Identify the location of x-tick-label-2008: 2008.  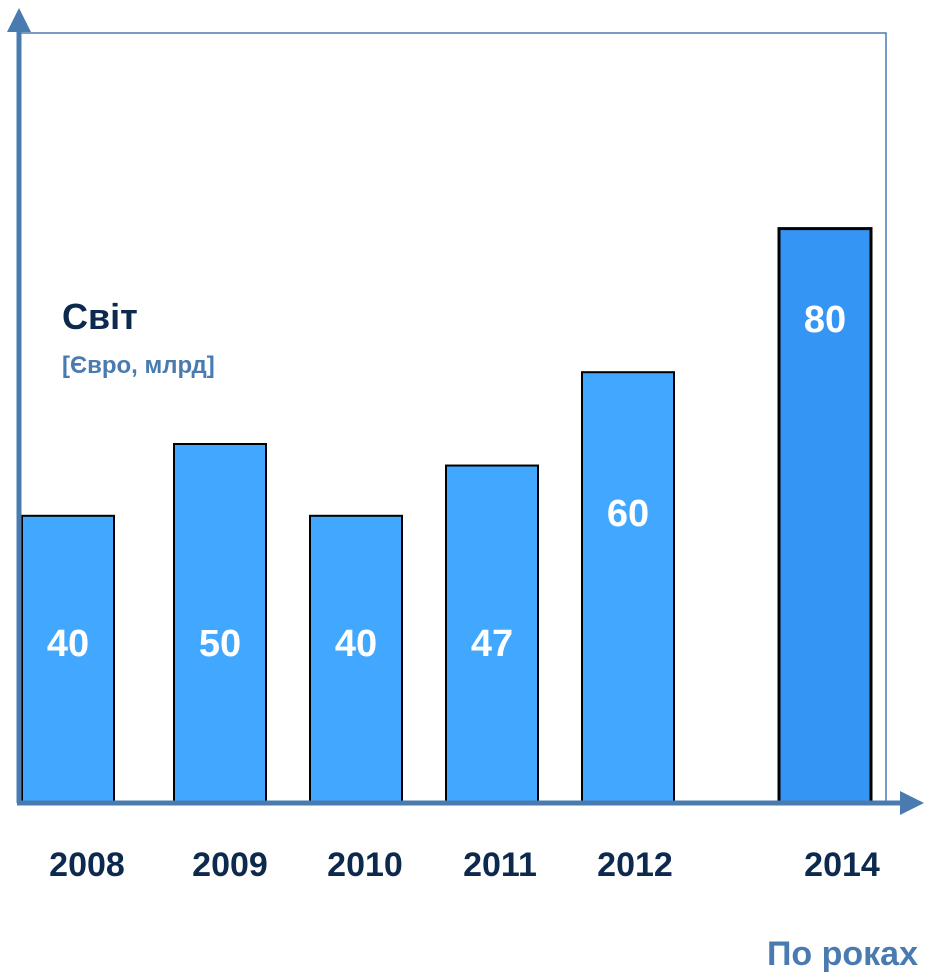
(87, 865).